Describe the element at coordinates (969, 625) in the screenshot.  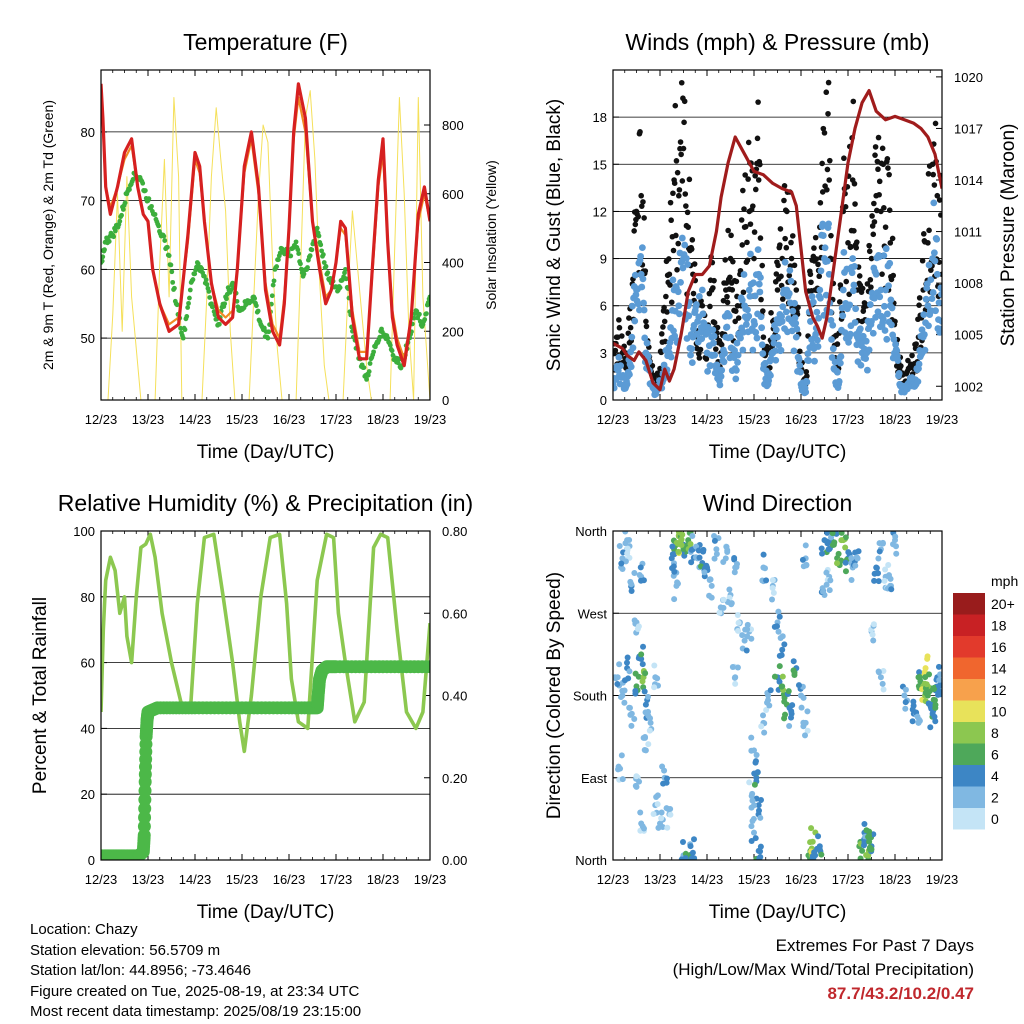
I see `legend-swatch` at that location.